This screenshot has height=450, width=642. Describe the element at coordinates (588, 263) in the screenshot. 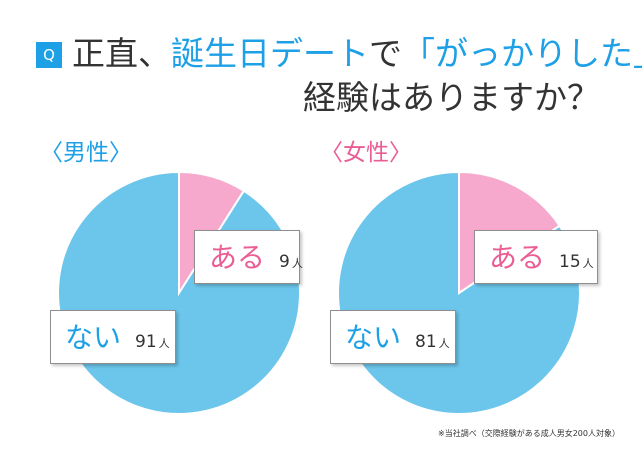

I see `female-yes-unit: 人` at that location.